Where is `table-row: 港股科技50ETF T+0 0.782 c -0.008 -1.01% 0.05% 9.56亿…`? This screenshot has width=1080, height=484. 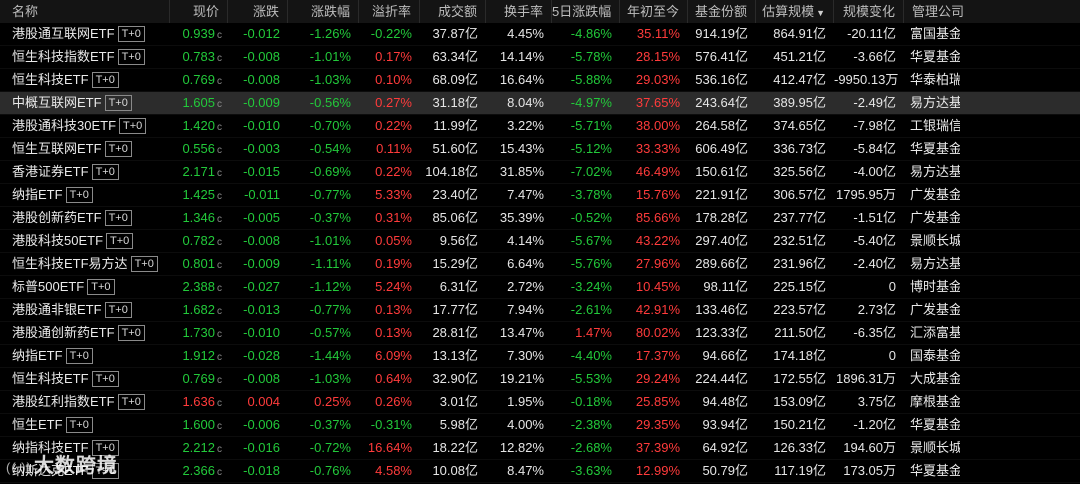 table-row: 港股科技50ETF T+0 0.782 c -0.008 -1.01% 0.05% 9.56亿… is located at coordinates (540, 241).